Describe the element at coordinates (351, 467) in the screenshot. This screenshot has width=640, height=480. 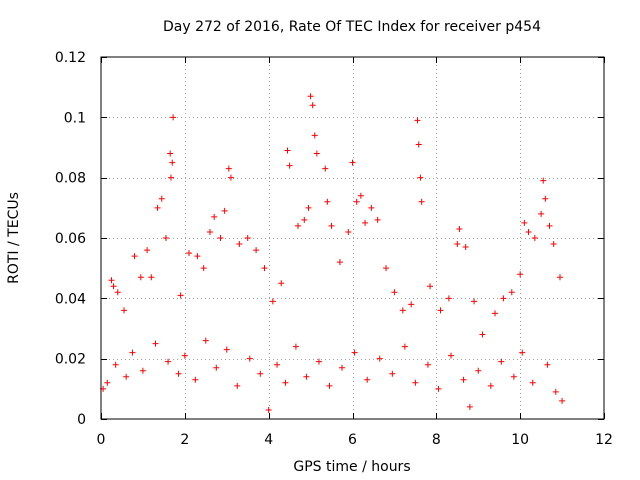
I see `x-axis-label: GPS time / hours` at that location.